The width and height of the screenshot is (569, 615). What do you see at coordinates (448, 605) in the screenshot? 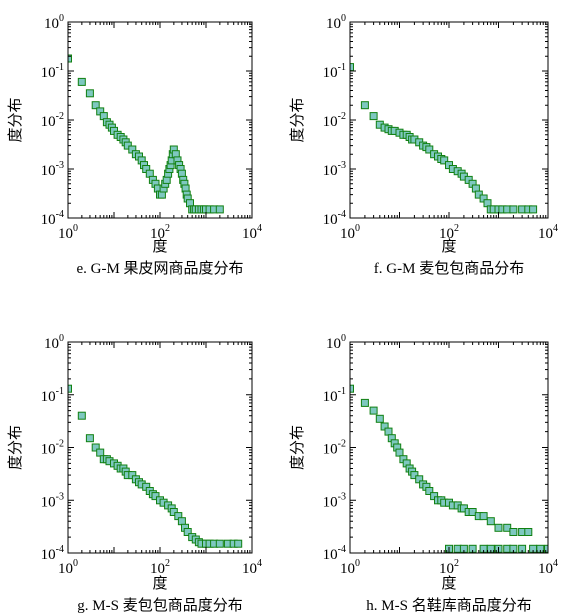
I see `panel-caption: h. M-S 名鞋库商品度分布` at bounding box center [448, 605].